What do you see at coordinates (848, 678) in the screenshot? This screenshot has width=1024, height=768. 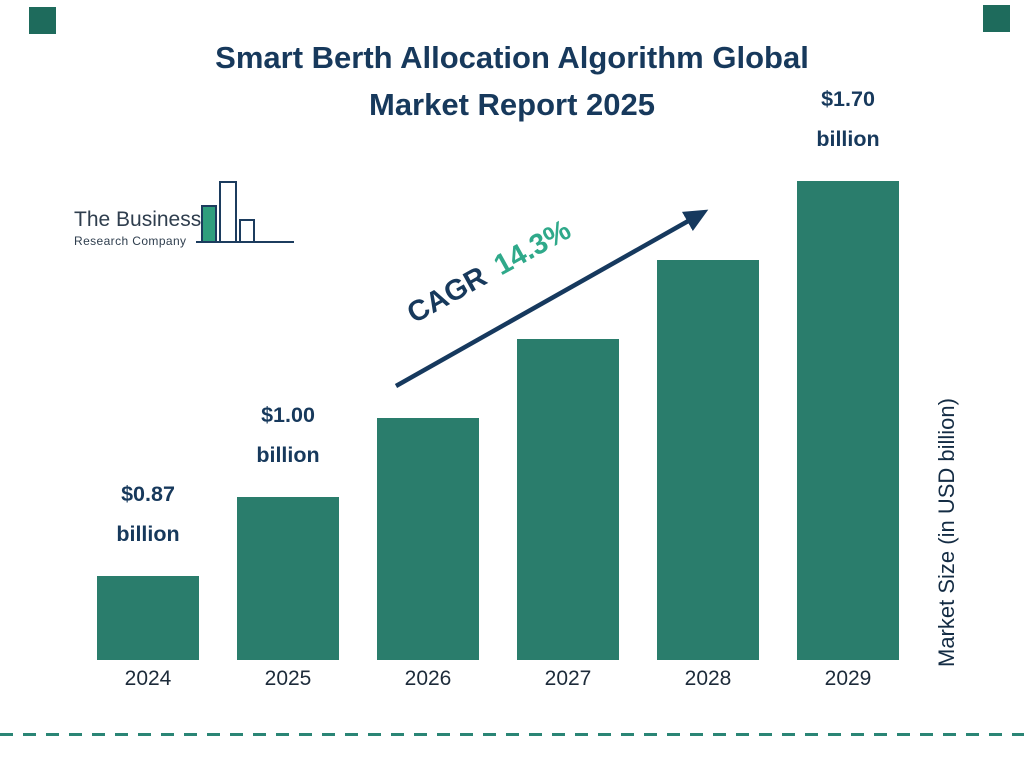 I see `x-axis-label-2029: 2029` at bounding box center [848, 678].